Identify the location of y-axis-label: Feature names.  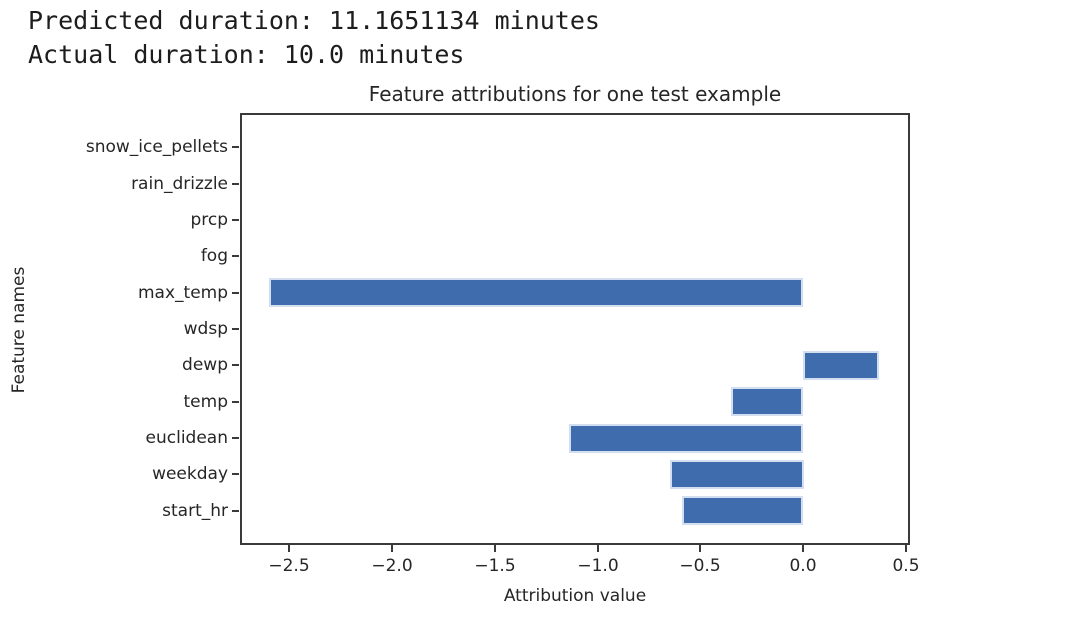
(19, 330).